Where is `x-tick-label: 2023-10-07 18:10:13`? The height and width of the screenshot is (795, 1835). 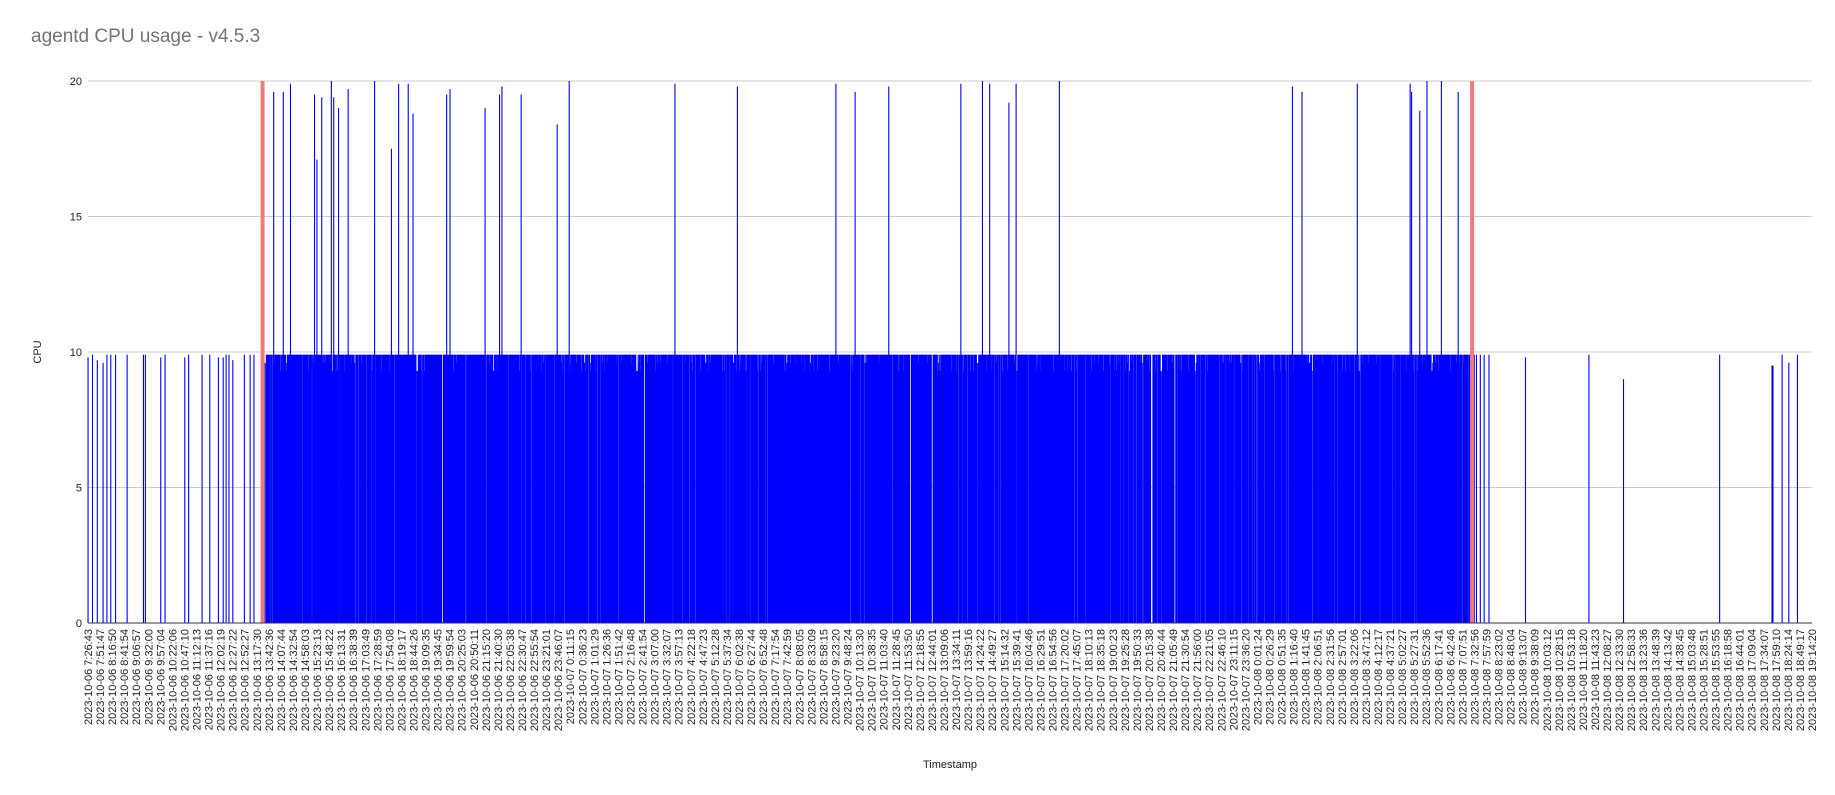
x-tick-label: 2023-10-07 18:10:13 is located at coordinates (1090, 680).